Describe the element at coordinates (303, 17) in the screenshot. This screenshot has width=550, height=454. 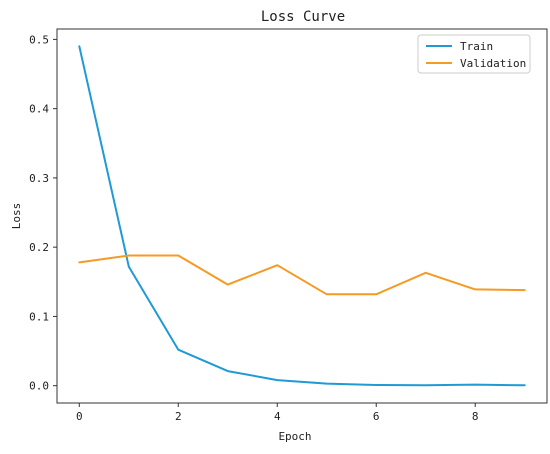
I see `chart-title: Loss Curve` at that location.